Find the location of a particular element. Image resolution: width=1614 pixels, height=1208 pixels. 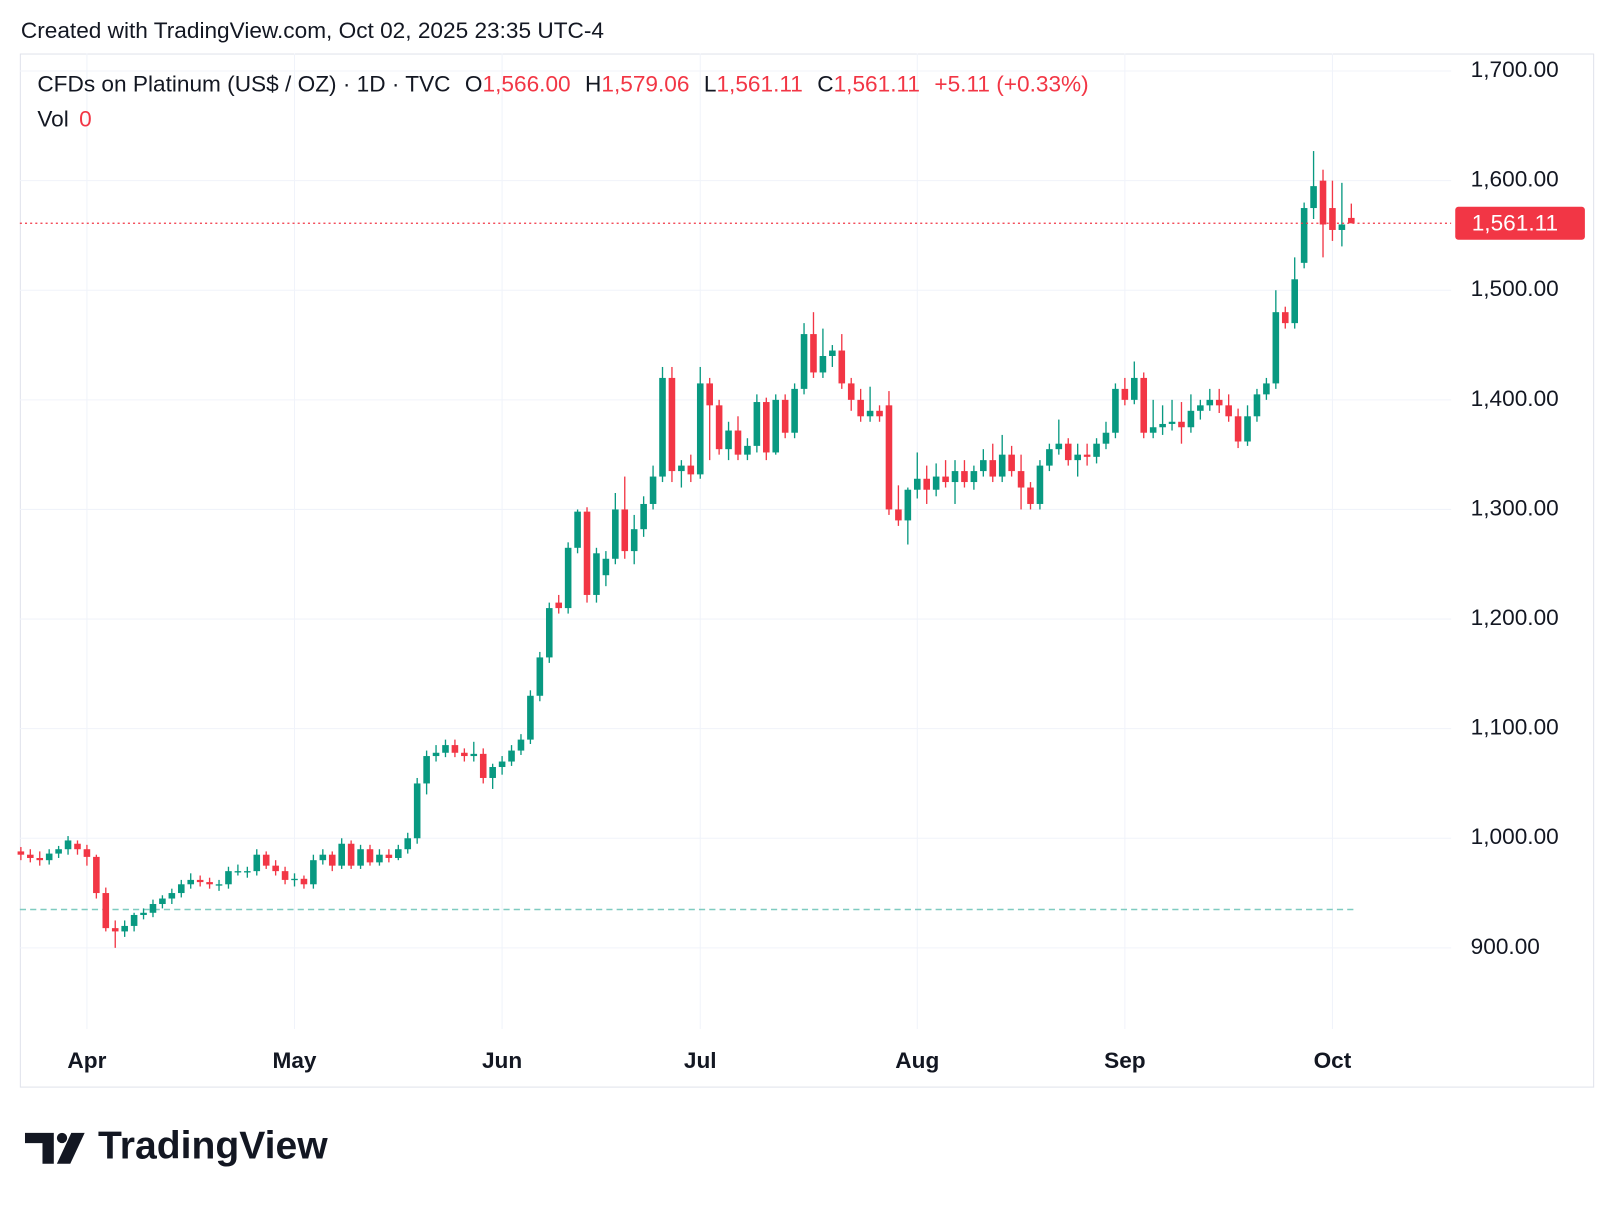

y-tick-label: 1,600.00 is located at coordinates (1515, 179).